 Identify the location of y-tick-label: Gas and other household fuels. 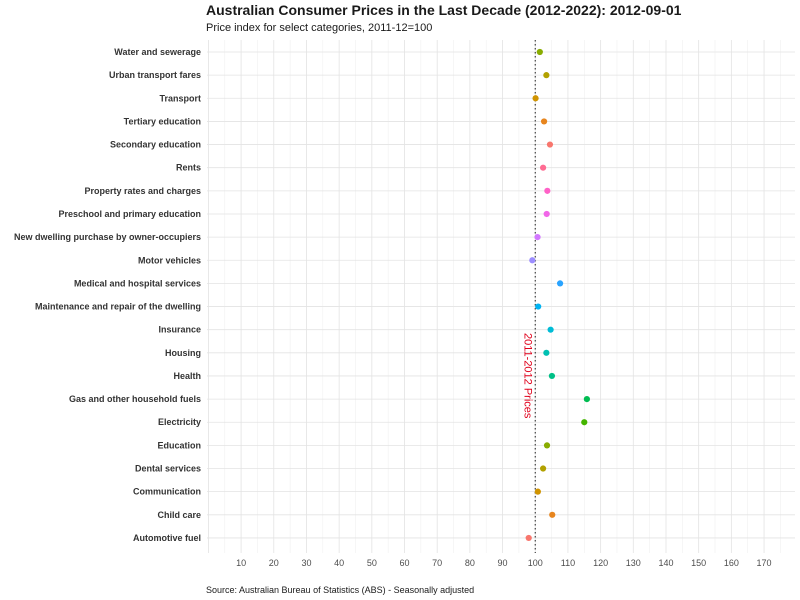
(135, 399).